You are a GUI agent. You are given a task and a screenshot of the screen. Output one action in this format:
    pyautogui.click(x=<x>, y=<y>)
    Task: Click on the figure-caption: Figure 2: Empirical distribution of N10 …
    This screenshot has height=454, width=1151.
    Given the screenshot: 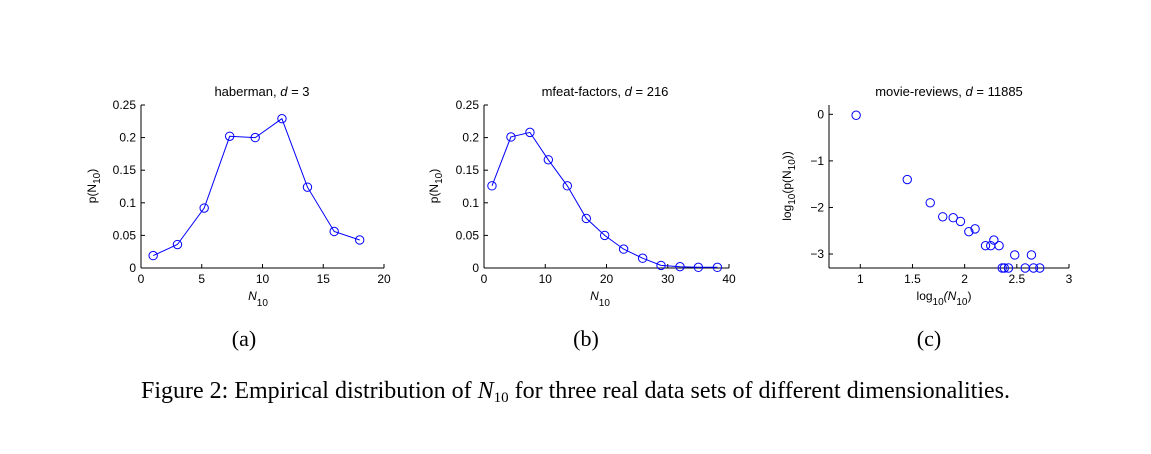 What is the action you would take?
    pyautogui.click(x=575, y=392)
    